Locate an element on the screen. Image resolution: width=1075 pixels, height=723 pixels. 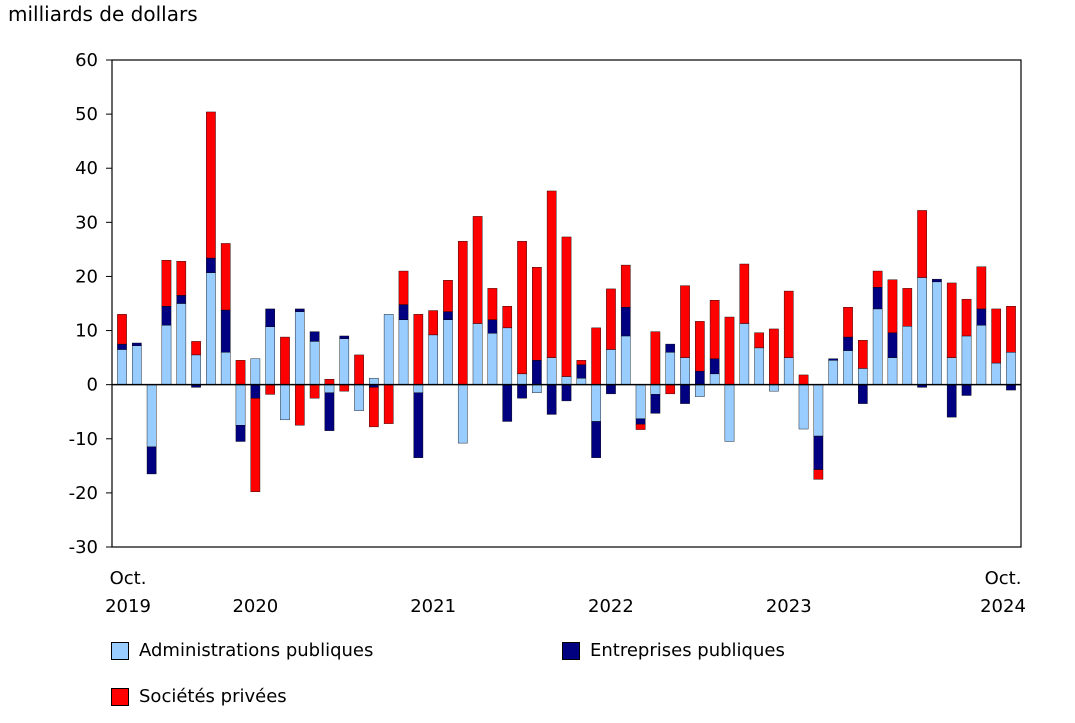
x-tick-label-month: Oct. is located at coordinates (1003, 578).